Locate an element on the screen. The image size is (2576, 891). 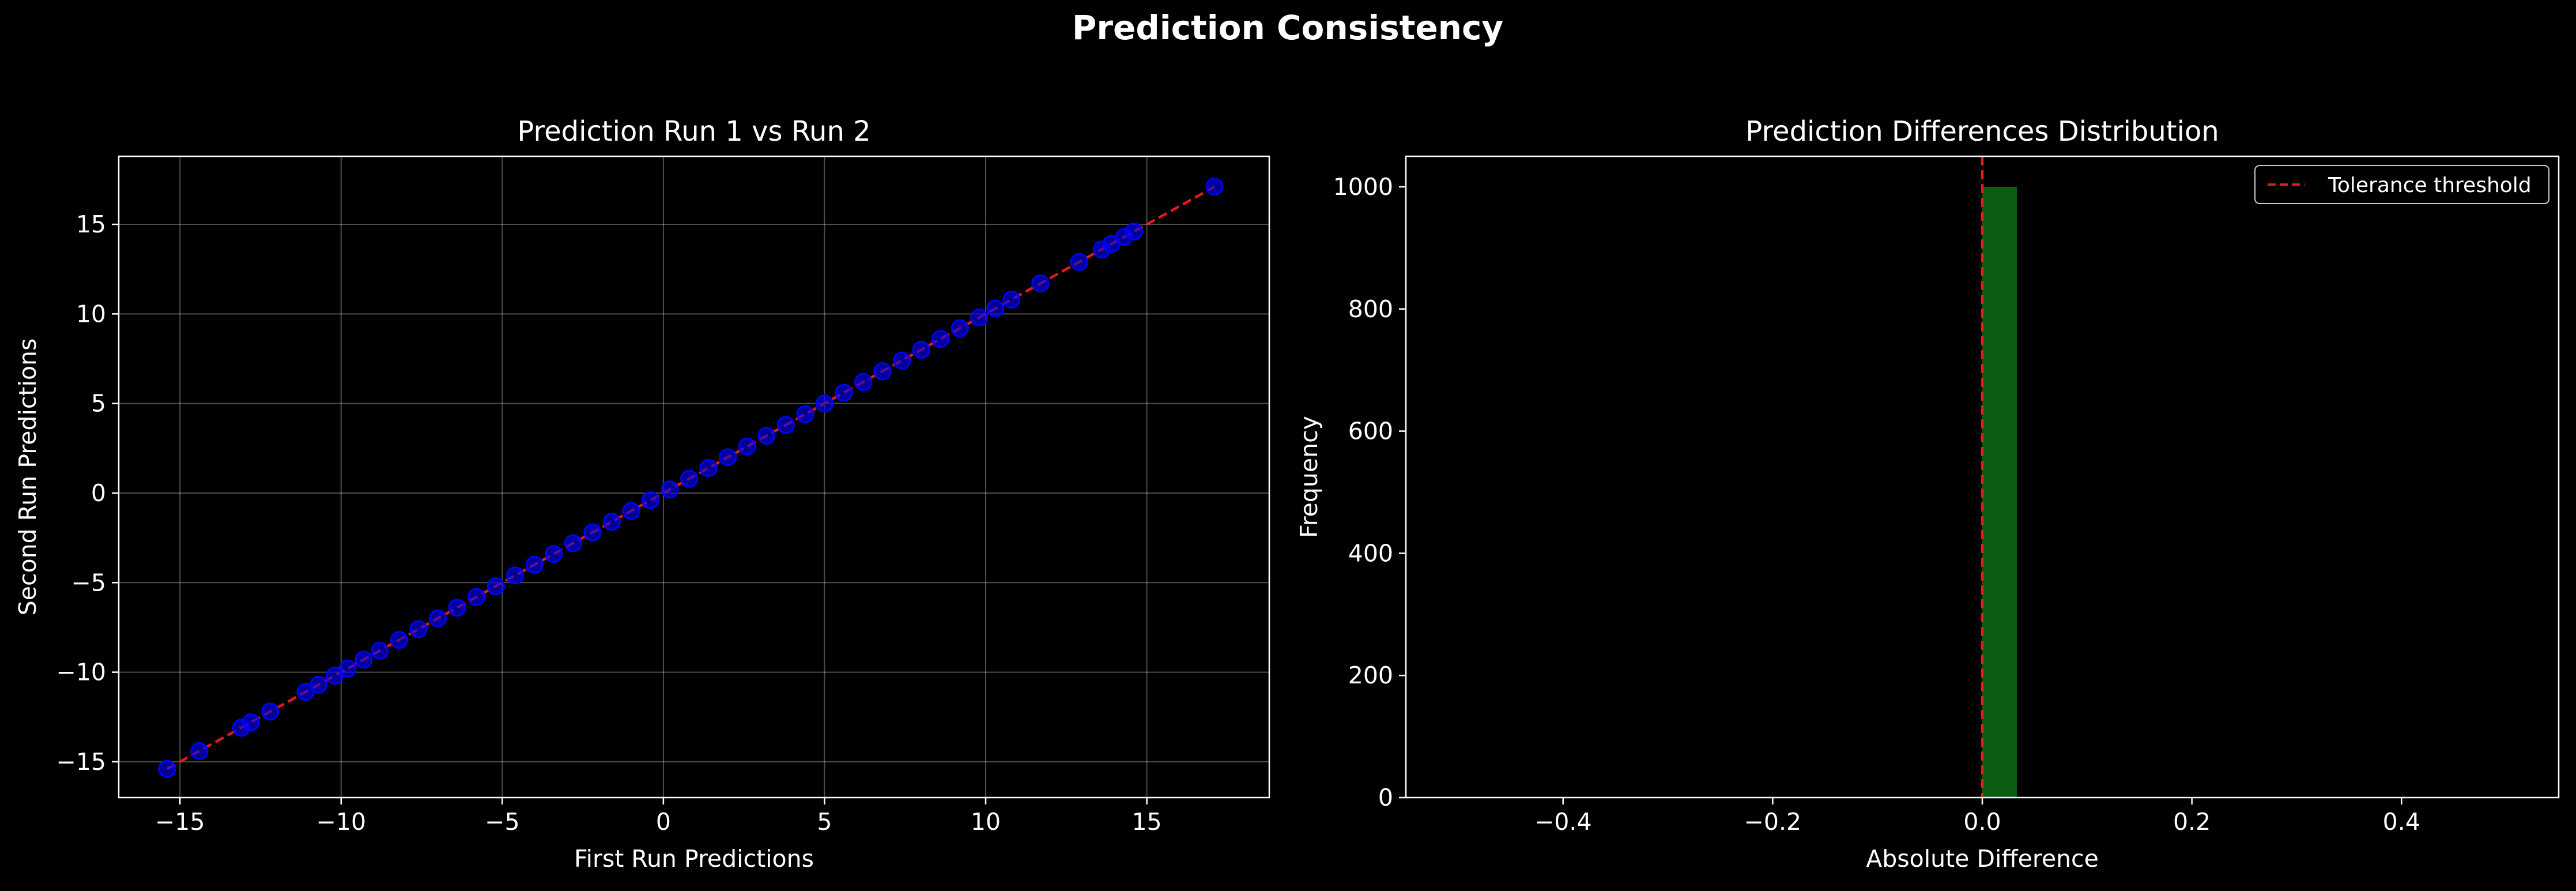
scatter-y-tick-label: 10 is located at coordinates (91, 314).